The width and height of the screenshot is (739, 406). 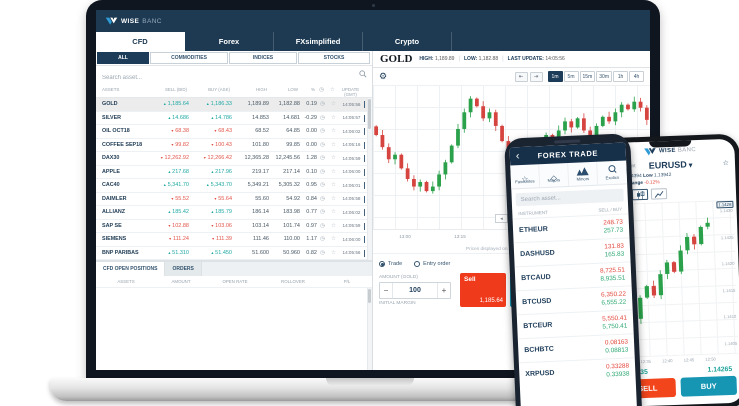 I want to click on asset-filter-tab: ALL, so click(x=123, y=58).